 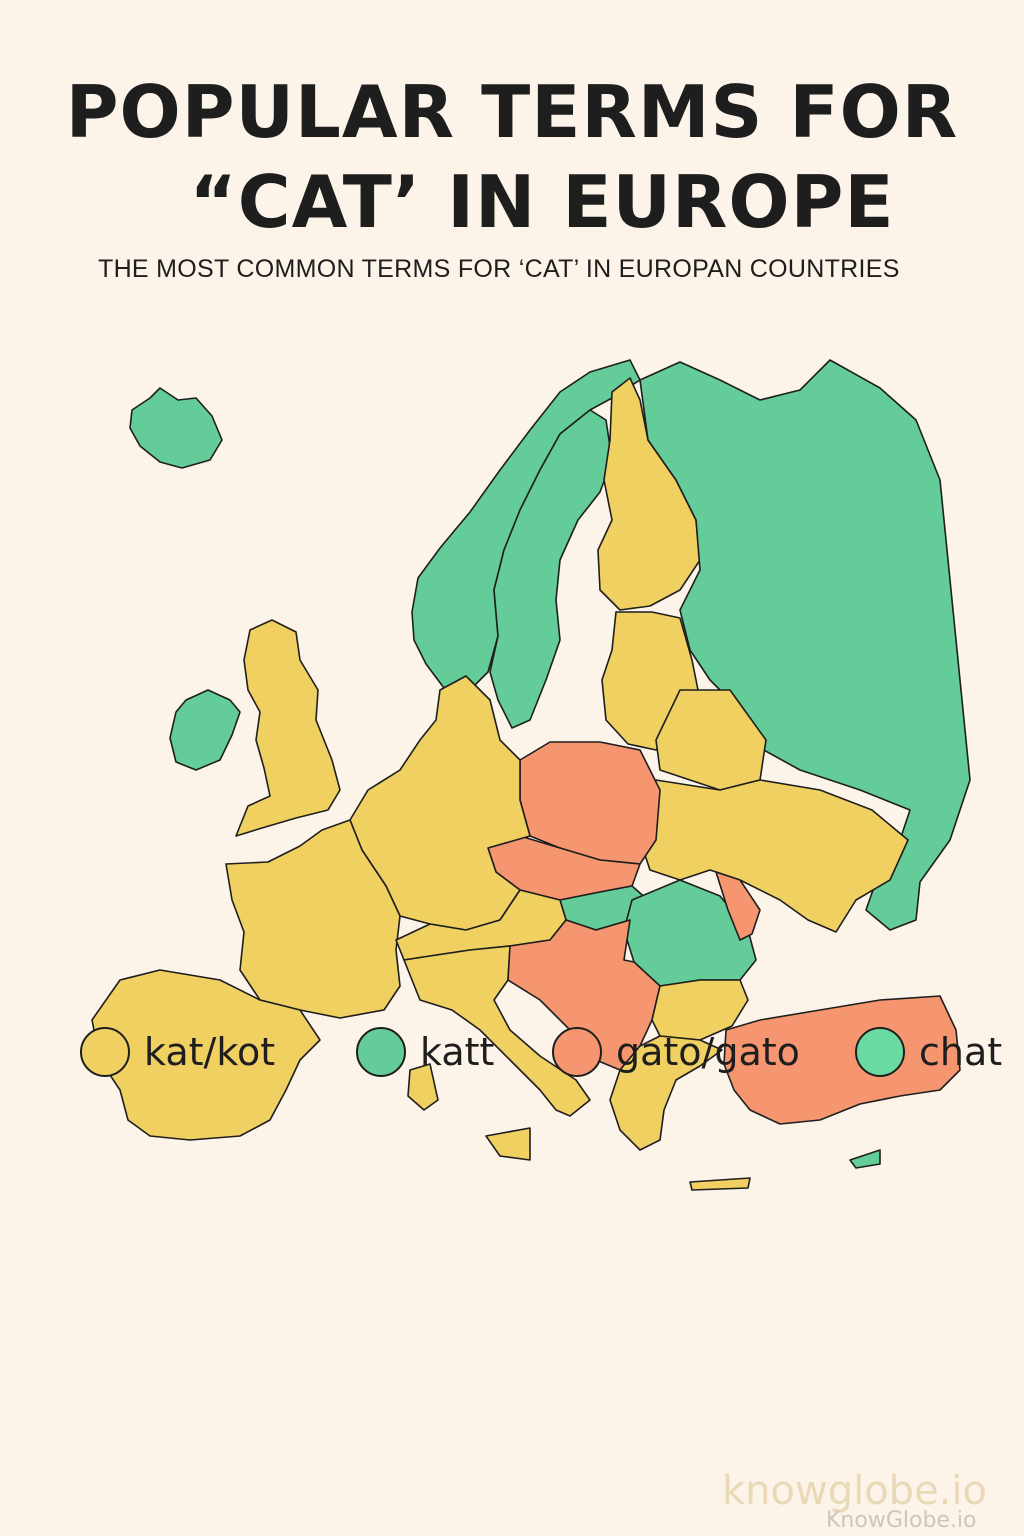 What do you see at coordinates (423, 1087) in the screenshot?
I see `region-sardinia` at bounding box center [423, 1087].